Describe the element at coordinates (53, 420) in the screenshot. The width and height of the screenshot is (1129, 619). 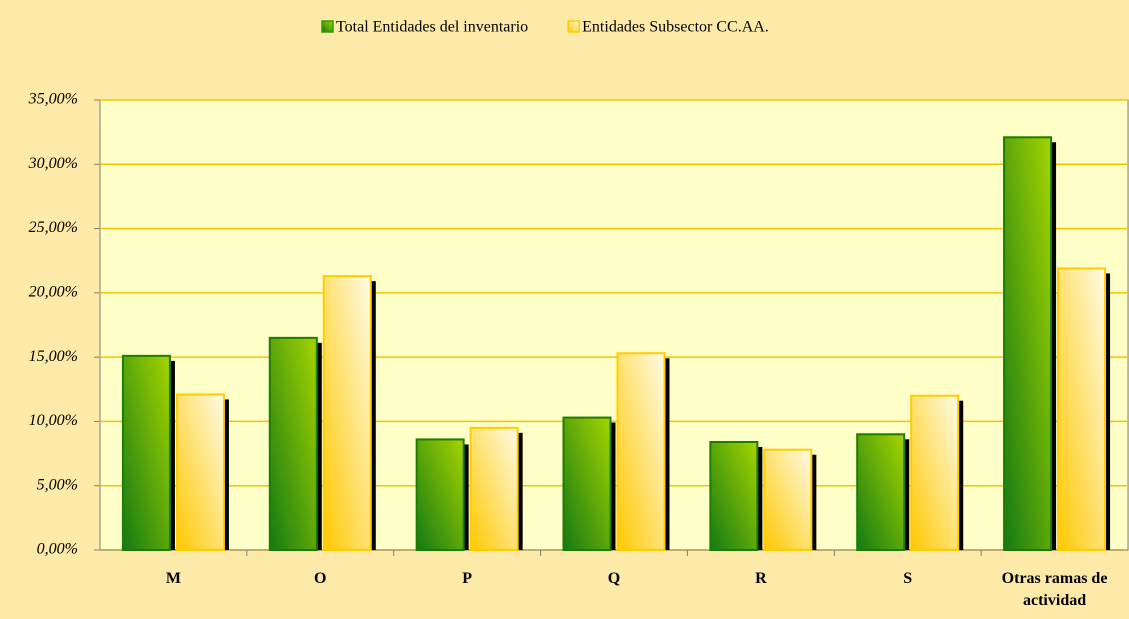
I see `y-tick-label: 10,00%` at that location.